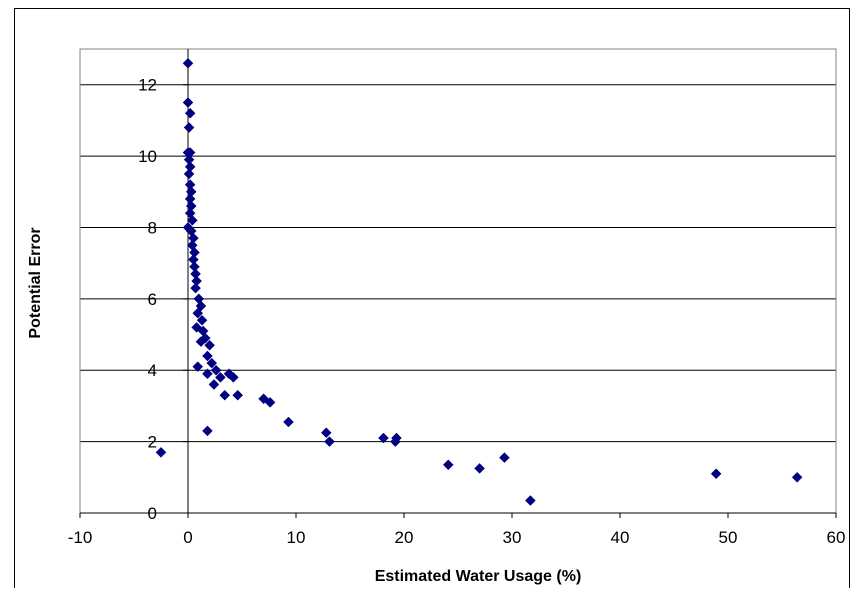 The width and height of the screenshot is (852, 590). I want to click on x-tick-label: 10, so click(296, 537).